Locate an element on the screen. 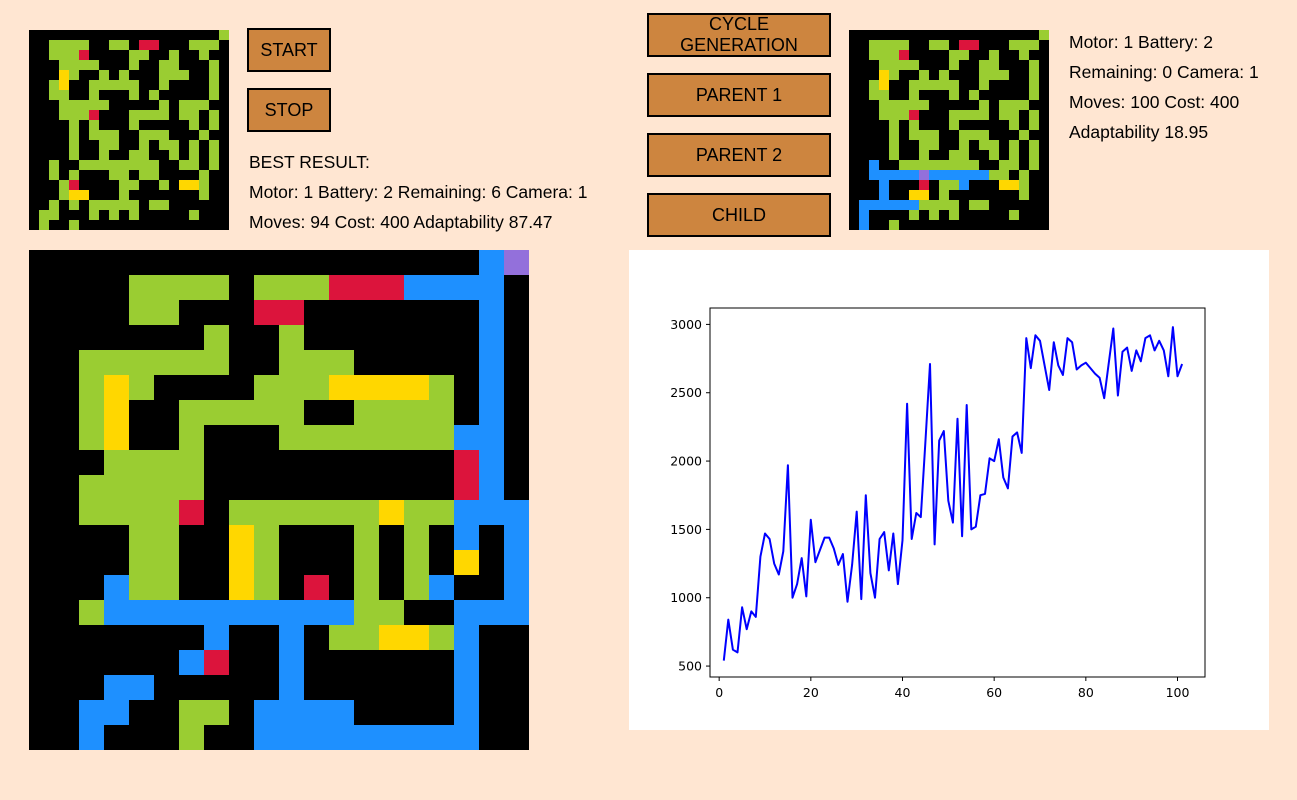  start-button: START is located at coordinates (289, 50).